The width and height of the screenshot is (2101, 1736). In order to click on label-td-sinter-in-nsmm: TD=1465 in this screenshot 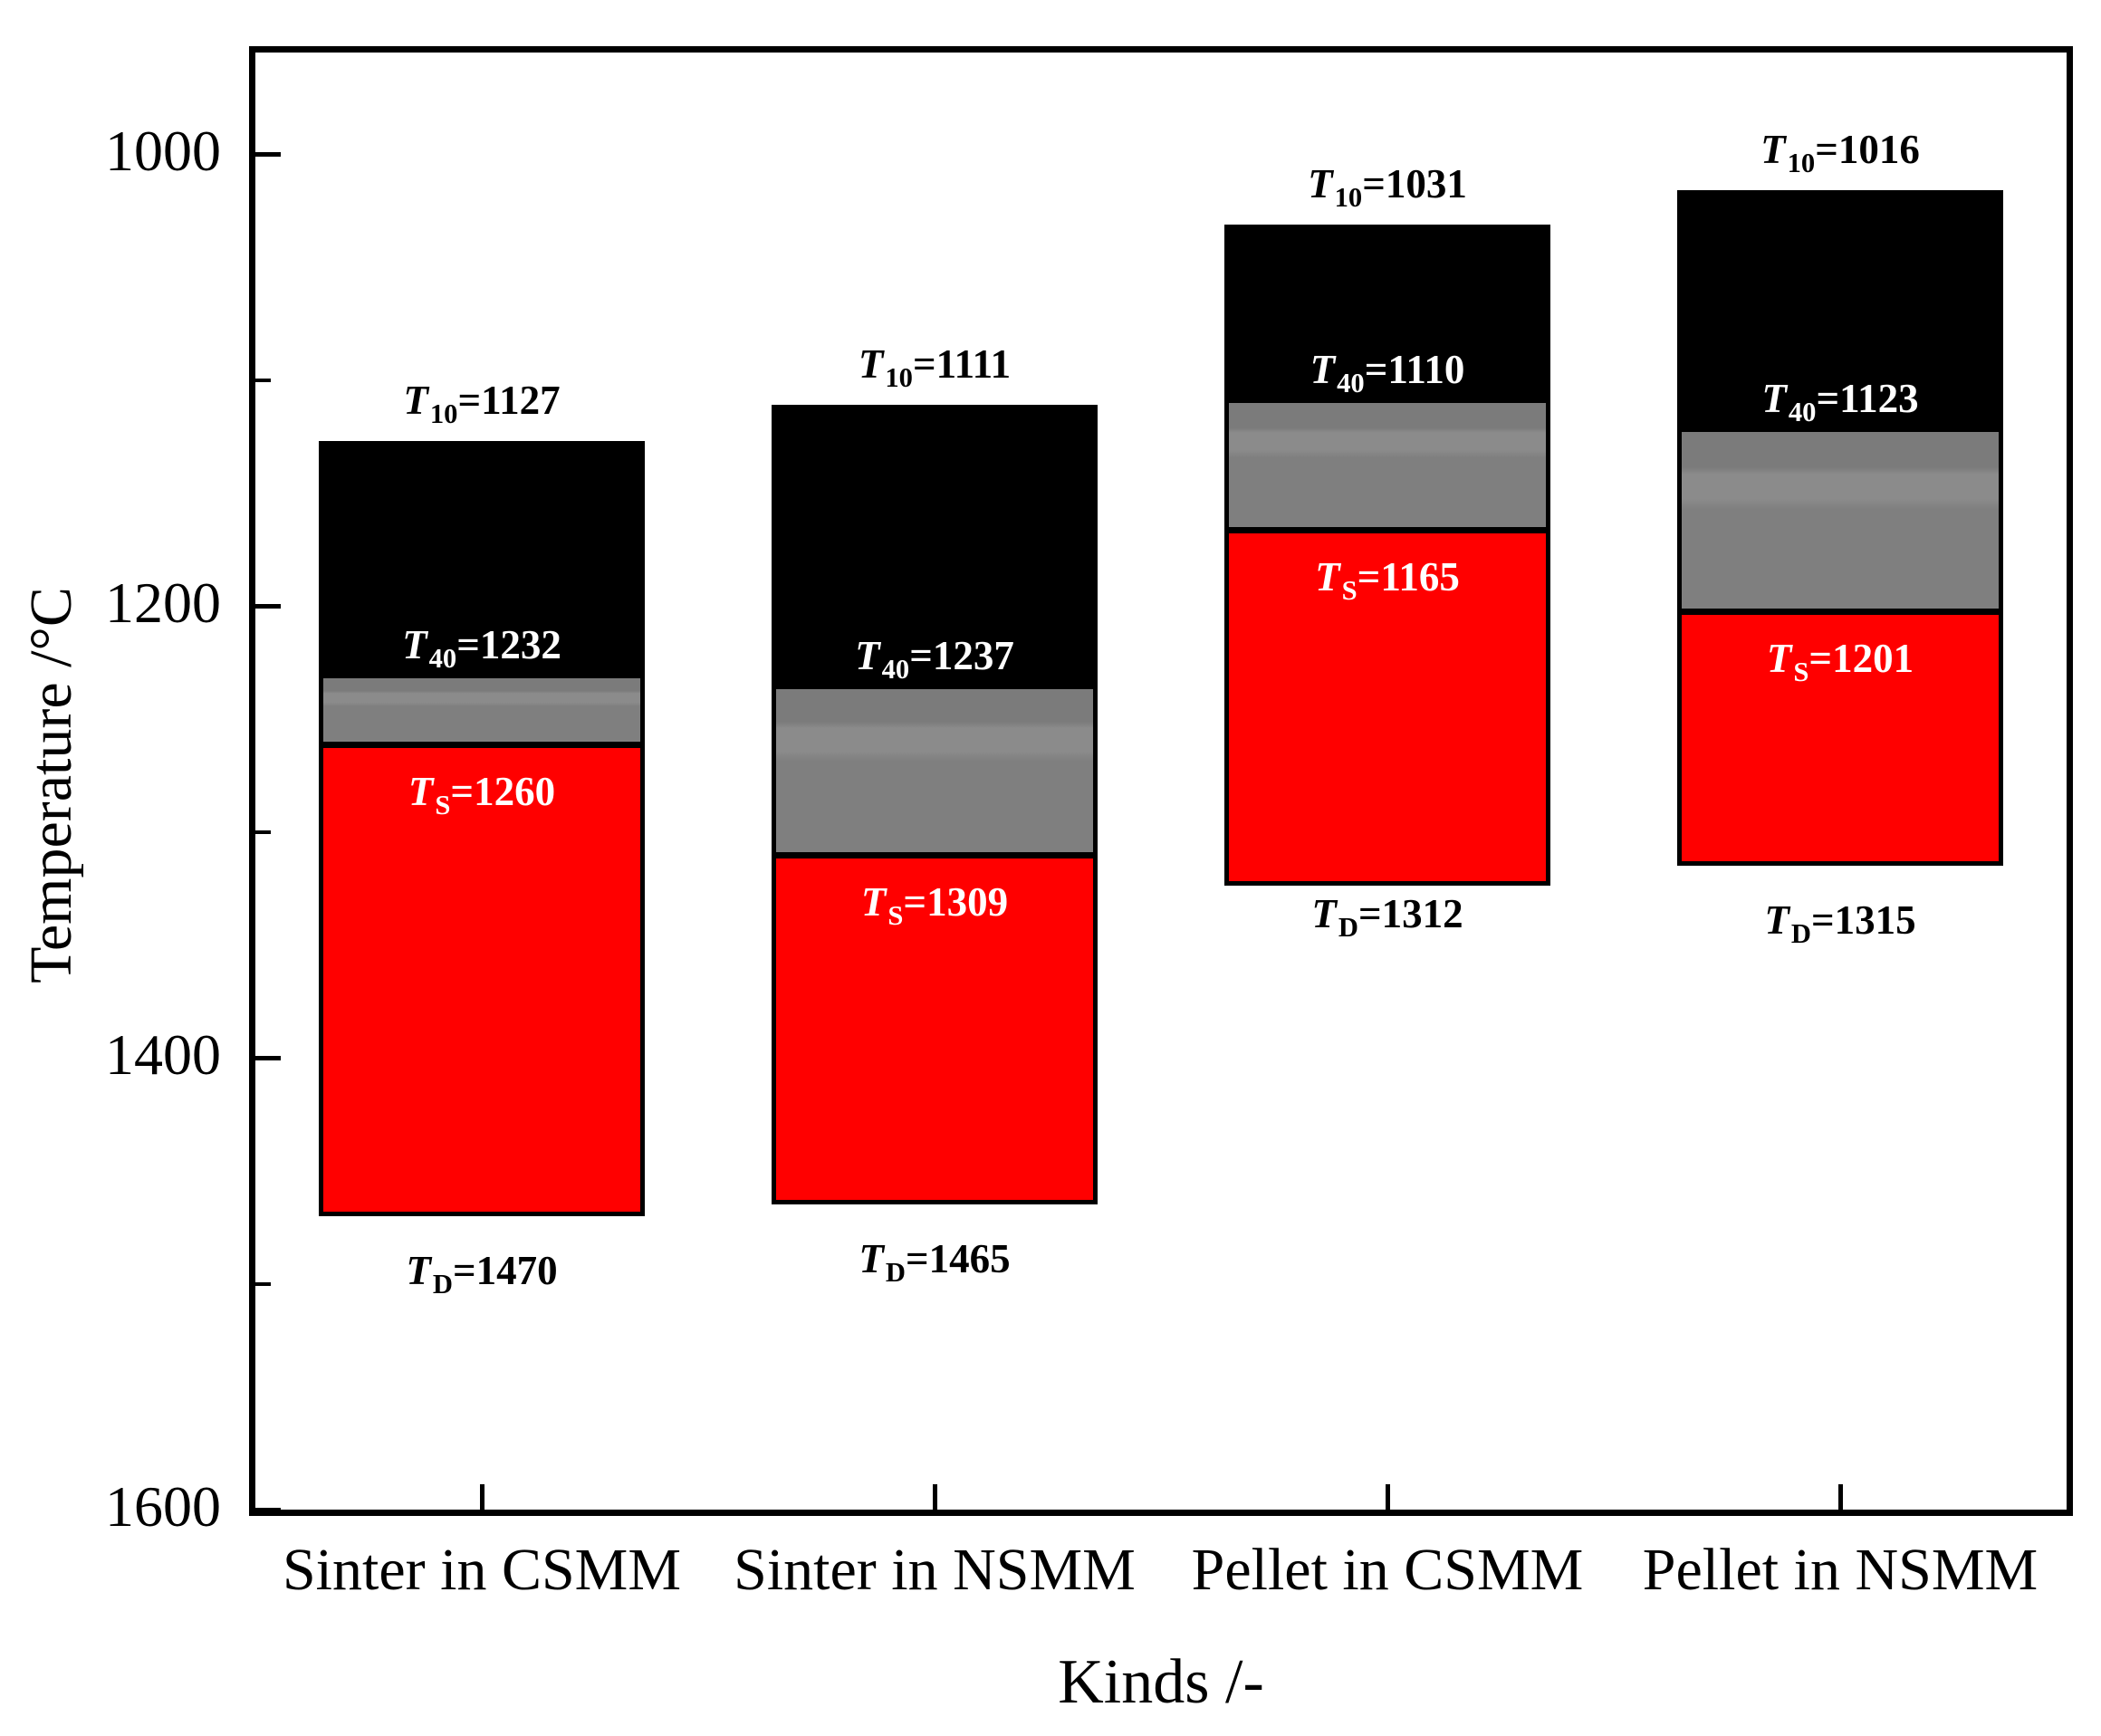, I will do `click(935, 1260)`.